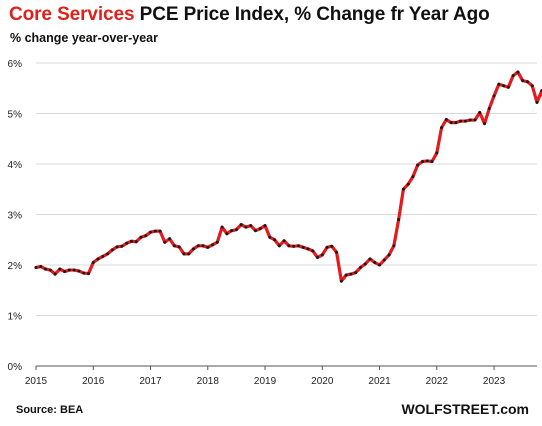 The height and width of the screenshot is (426, 542). What do you see at coordinates (494, 381) in the screenshot?
I see `x-tick-label: 2023` at bounding box center [494, 381].